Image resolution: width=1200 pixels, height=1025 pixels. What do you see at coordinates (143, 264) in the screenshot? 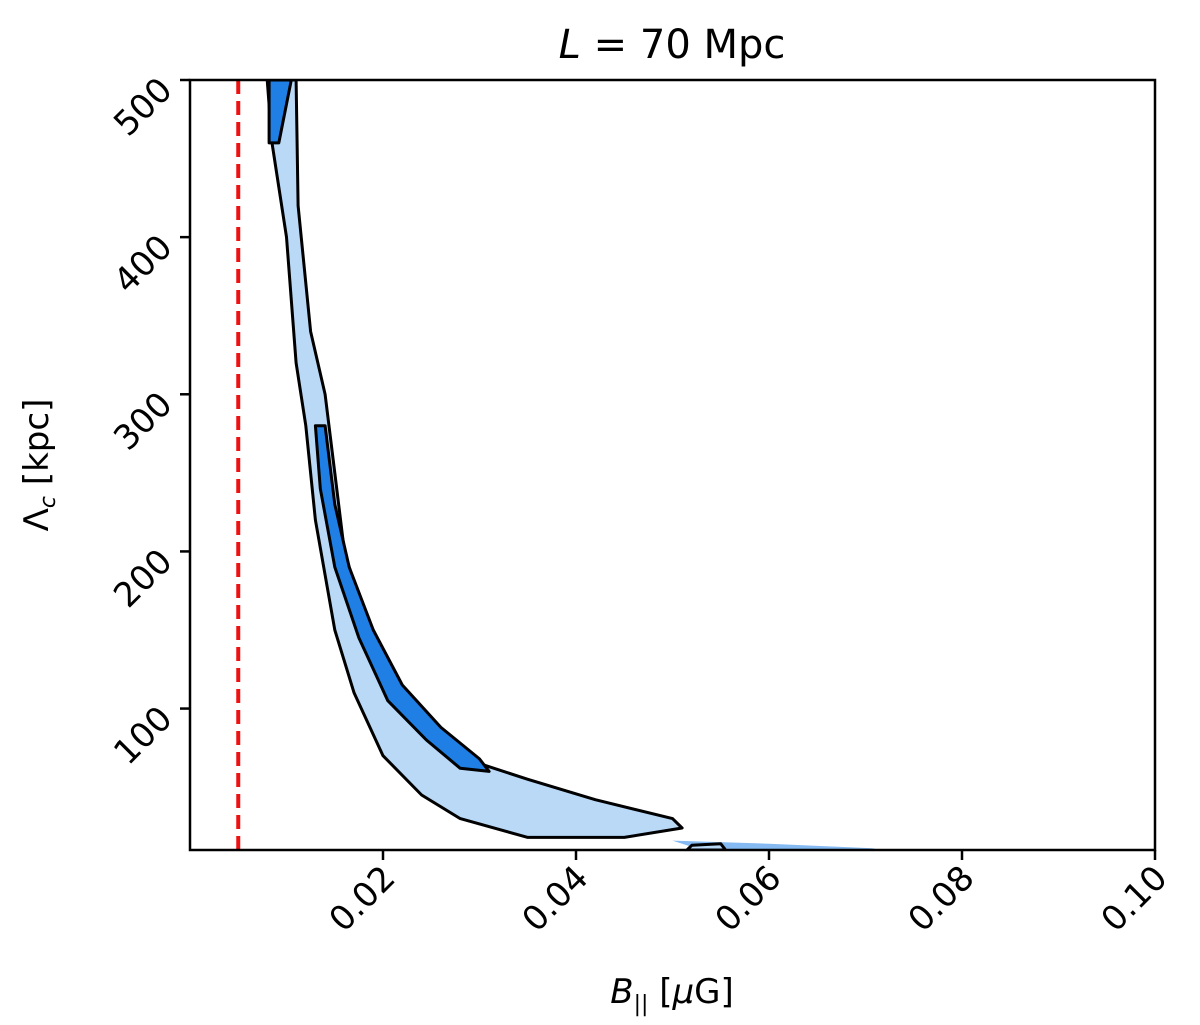
I see `y-tick-label: 400` at bounding box center [143, 264].